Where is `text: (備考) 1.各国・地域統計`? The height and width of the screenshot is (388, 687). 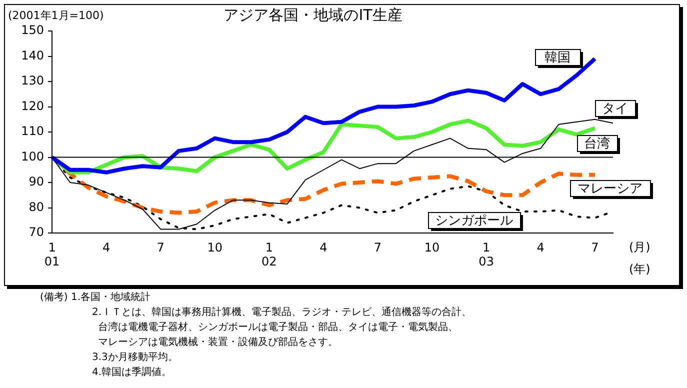 text: (備考) 1.各国・地域統計 is located at coordinates (96, 297).